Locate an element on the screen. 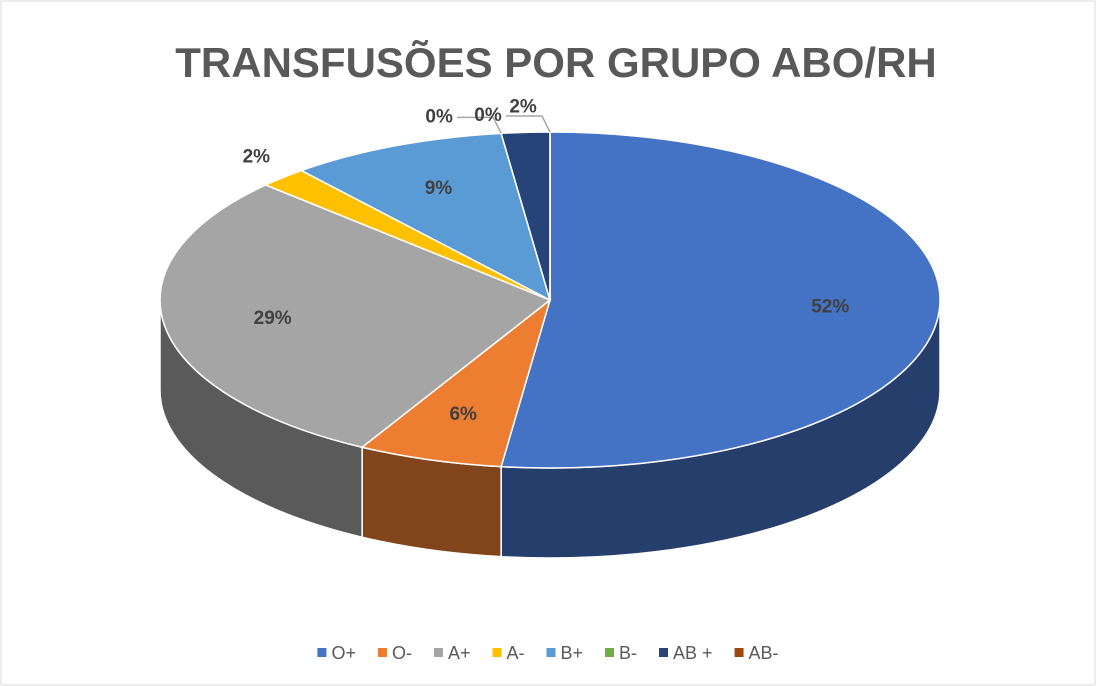  legend-label: B- is located at coordinates (628, 653).